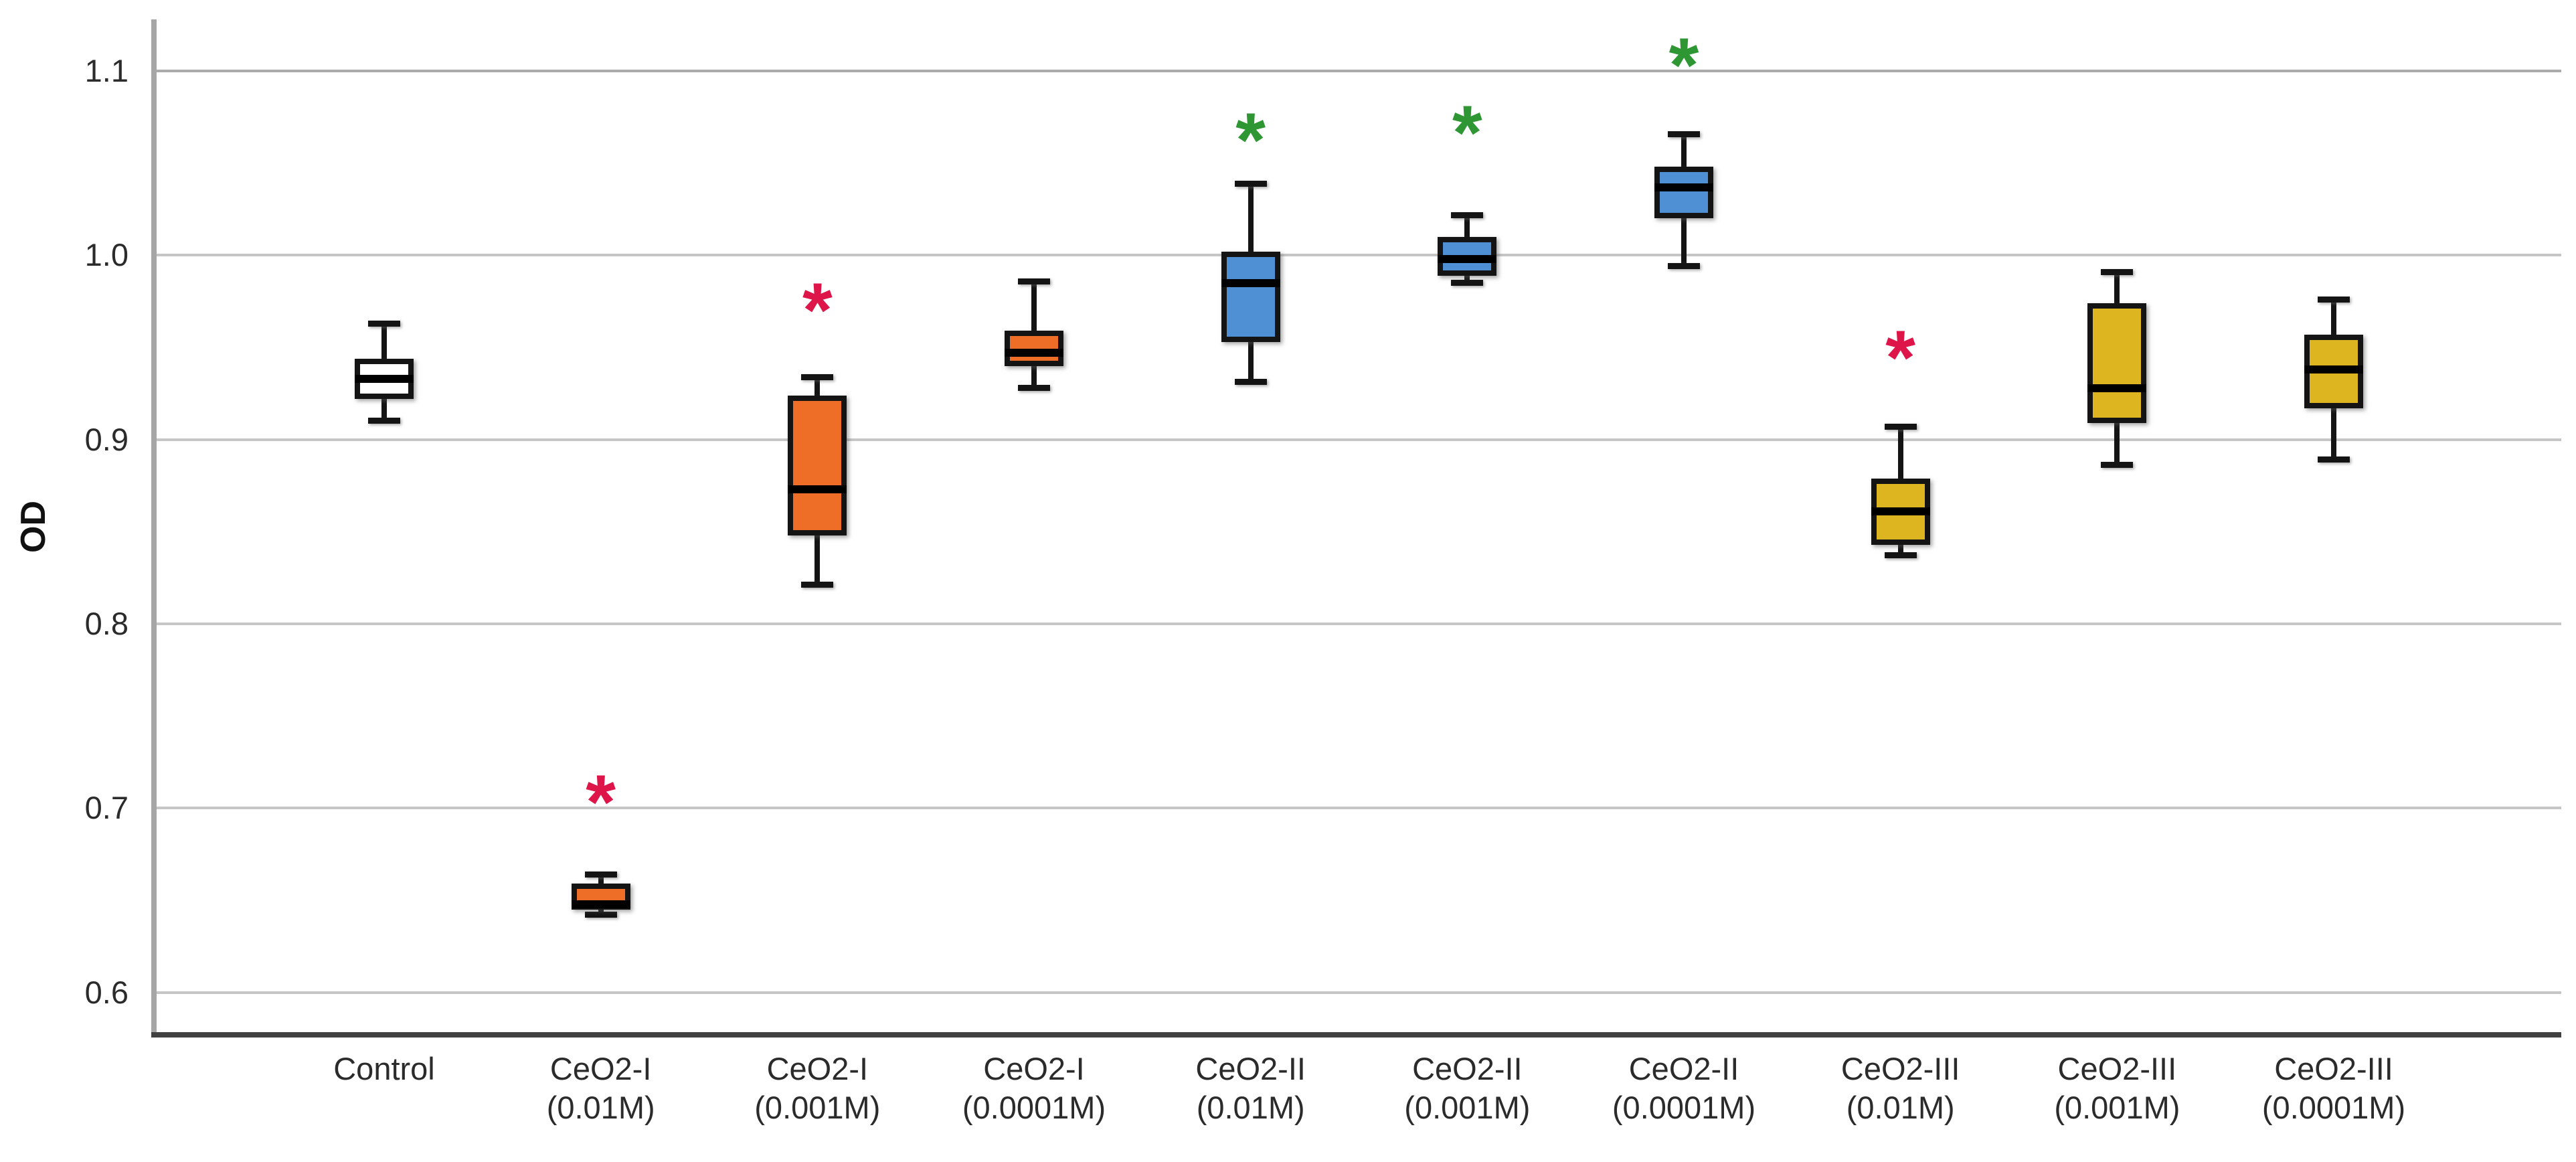 The image size is (2576, 1162). I want to click on median-line-ceo2-iii-0-001m, so click(2117, 388).